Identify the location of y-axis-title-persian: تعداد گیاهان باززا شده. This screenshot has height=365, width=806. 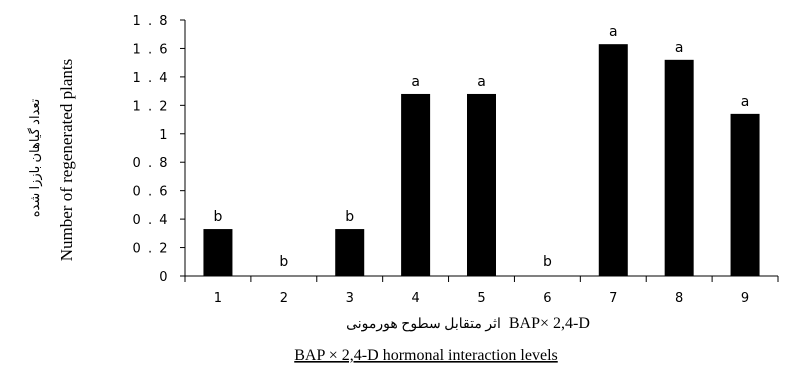
(35, 157).